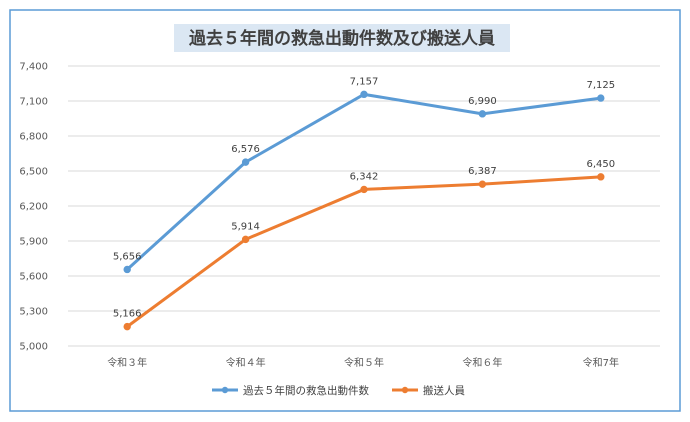 The image size is (690, 422). What do you see at coordinates (33, 347) in the screenshot?
I see `y-tick-label: 5,000` at bounding box center [33, 347].